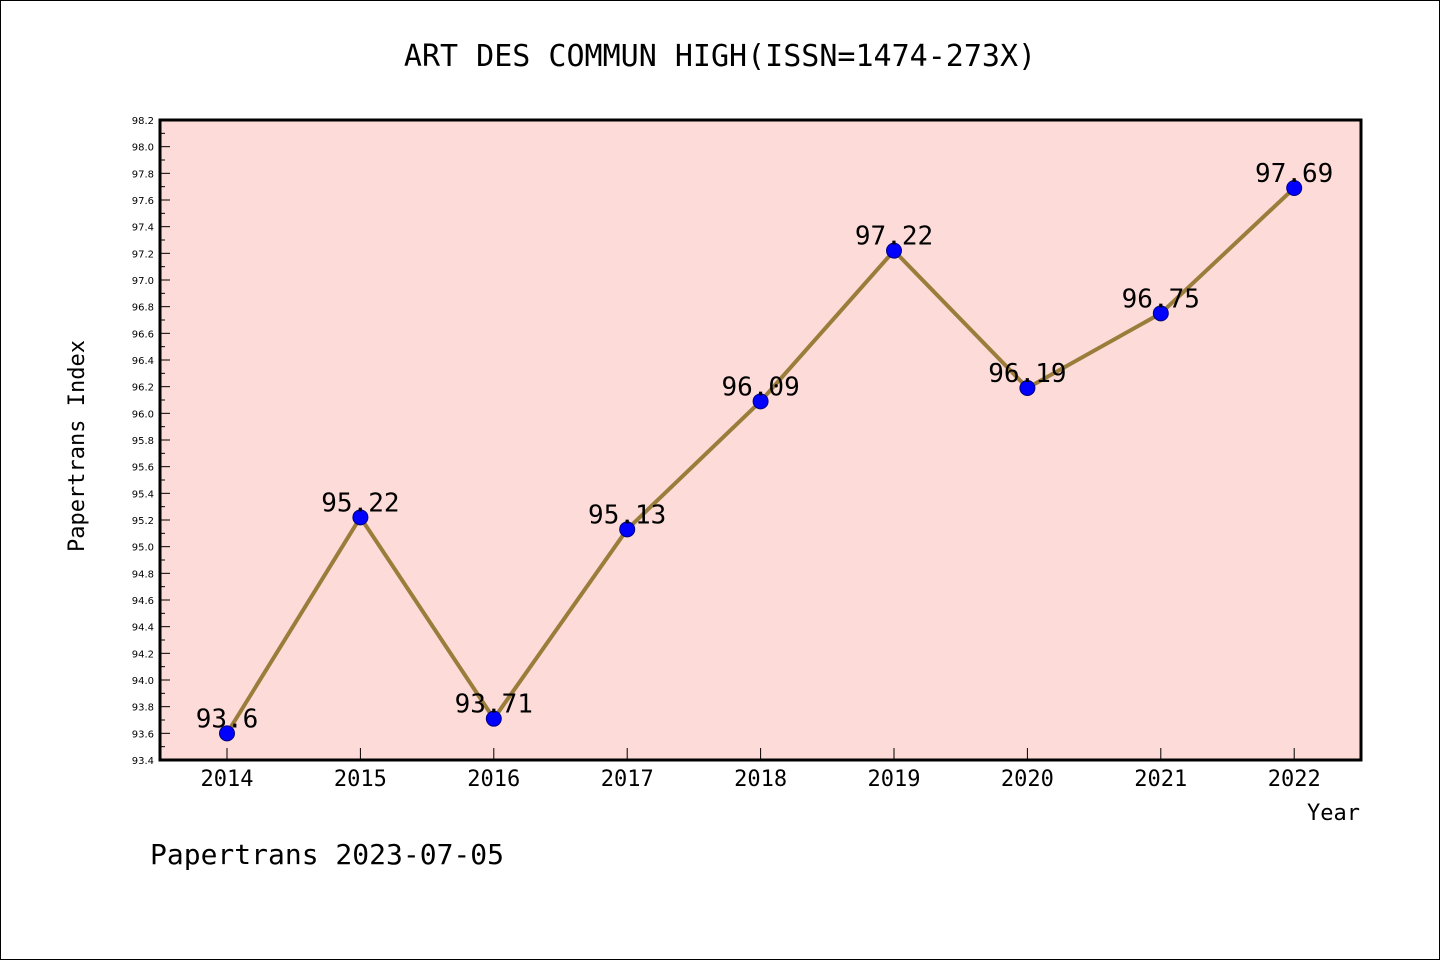  I want to click on x-axis-label: Year, so click(1333, 813).